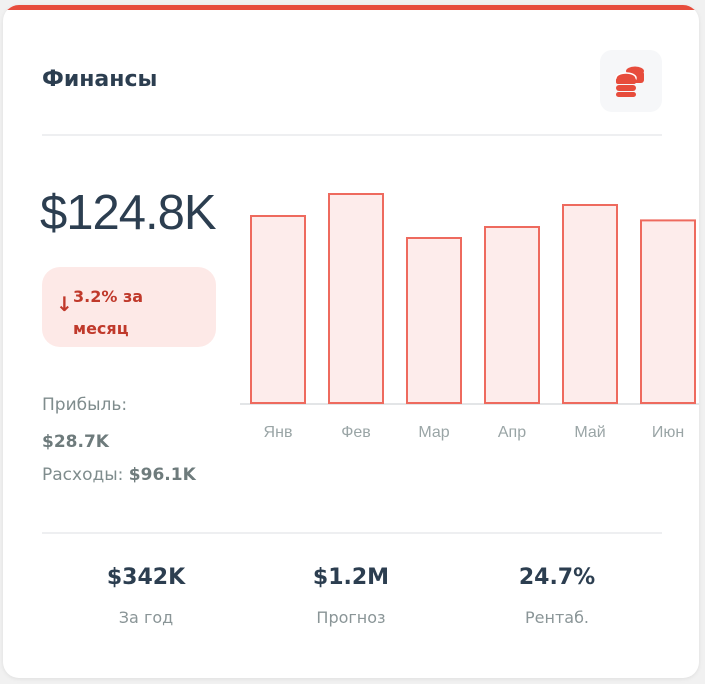 The image size is (705, 684). I want to click on stat-profitability: 24.7% Рентаб., so click(557, 596).